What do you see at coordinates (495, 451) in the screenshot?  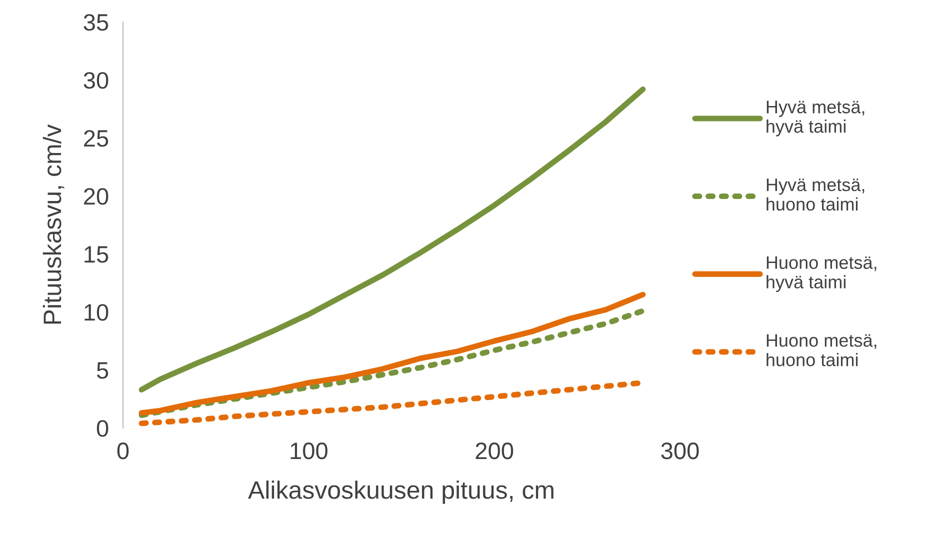 I see `x-tick-label: 200` at bounding box center [495, 451].